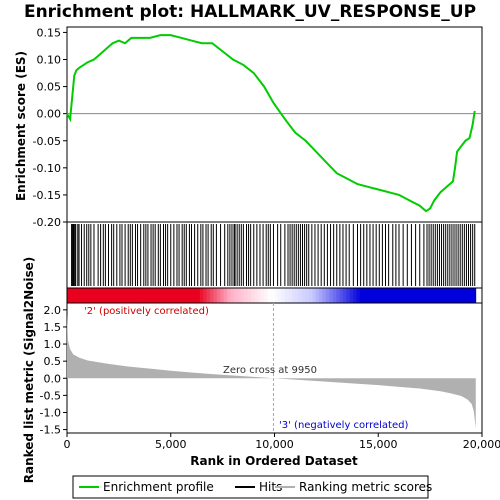 This screenshot has width=500, height=500. Describe the element at coordinates (50, 395) in the screenshot. I see `metric-y-tick-label: -0.5` at that location.